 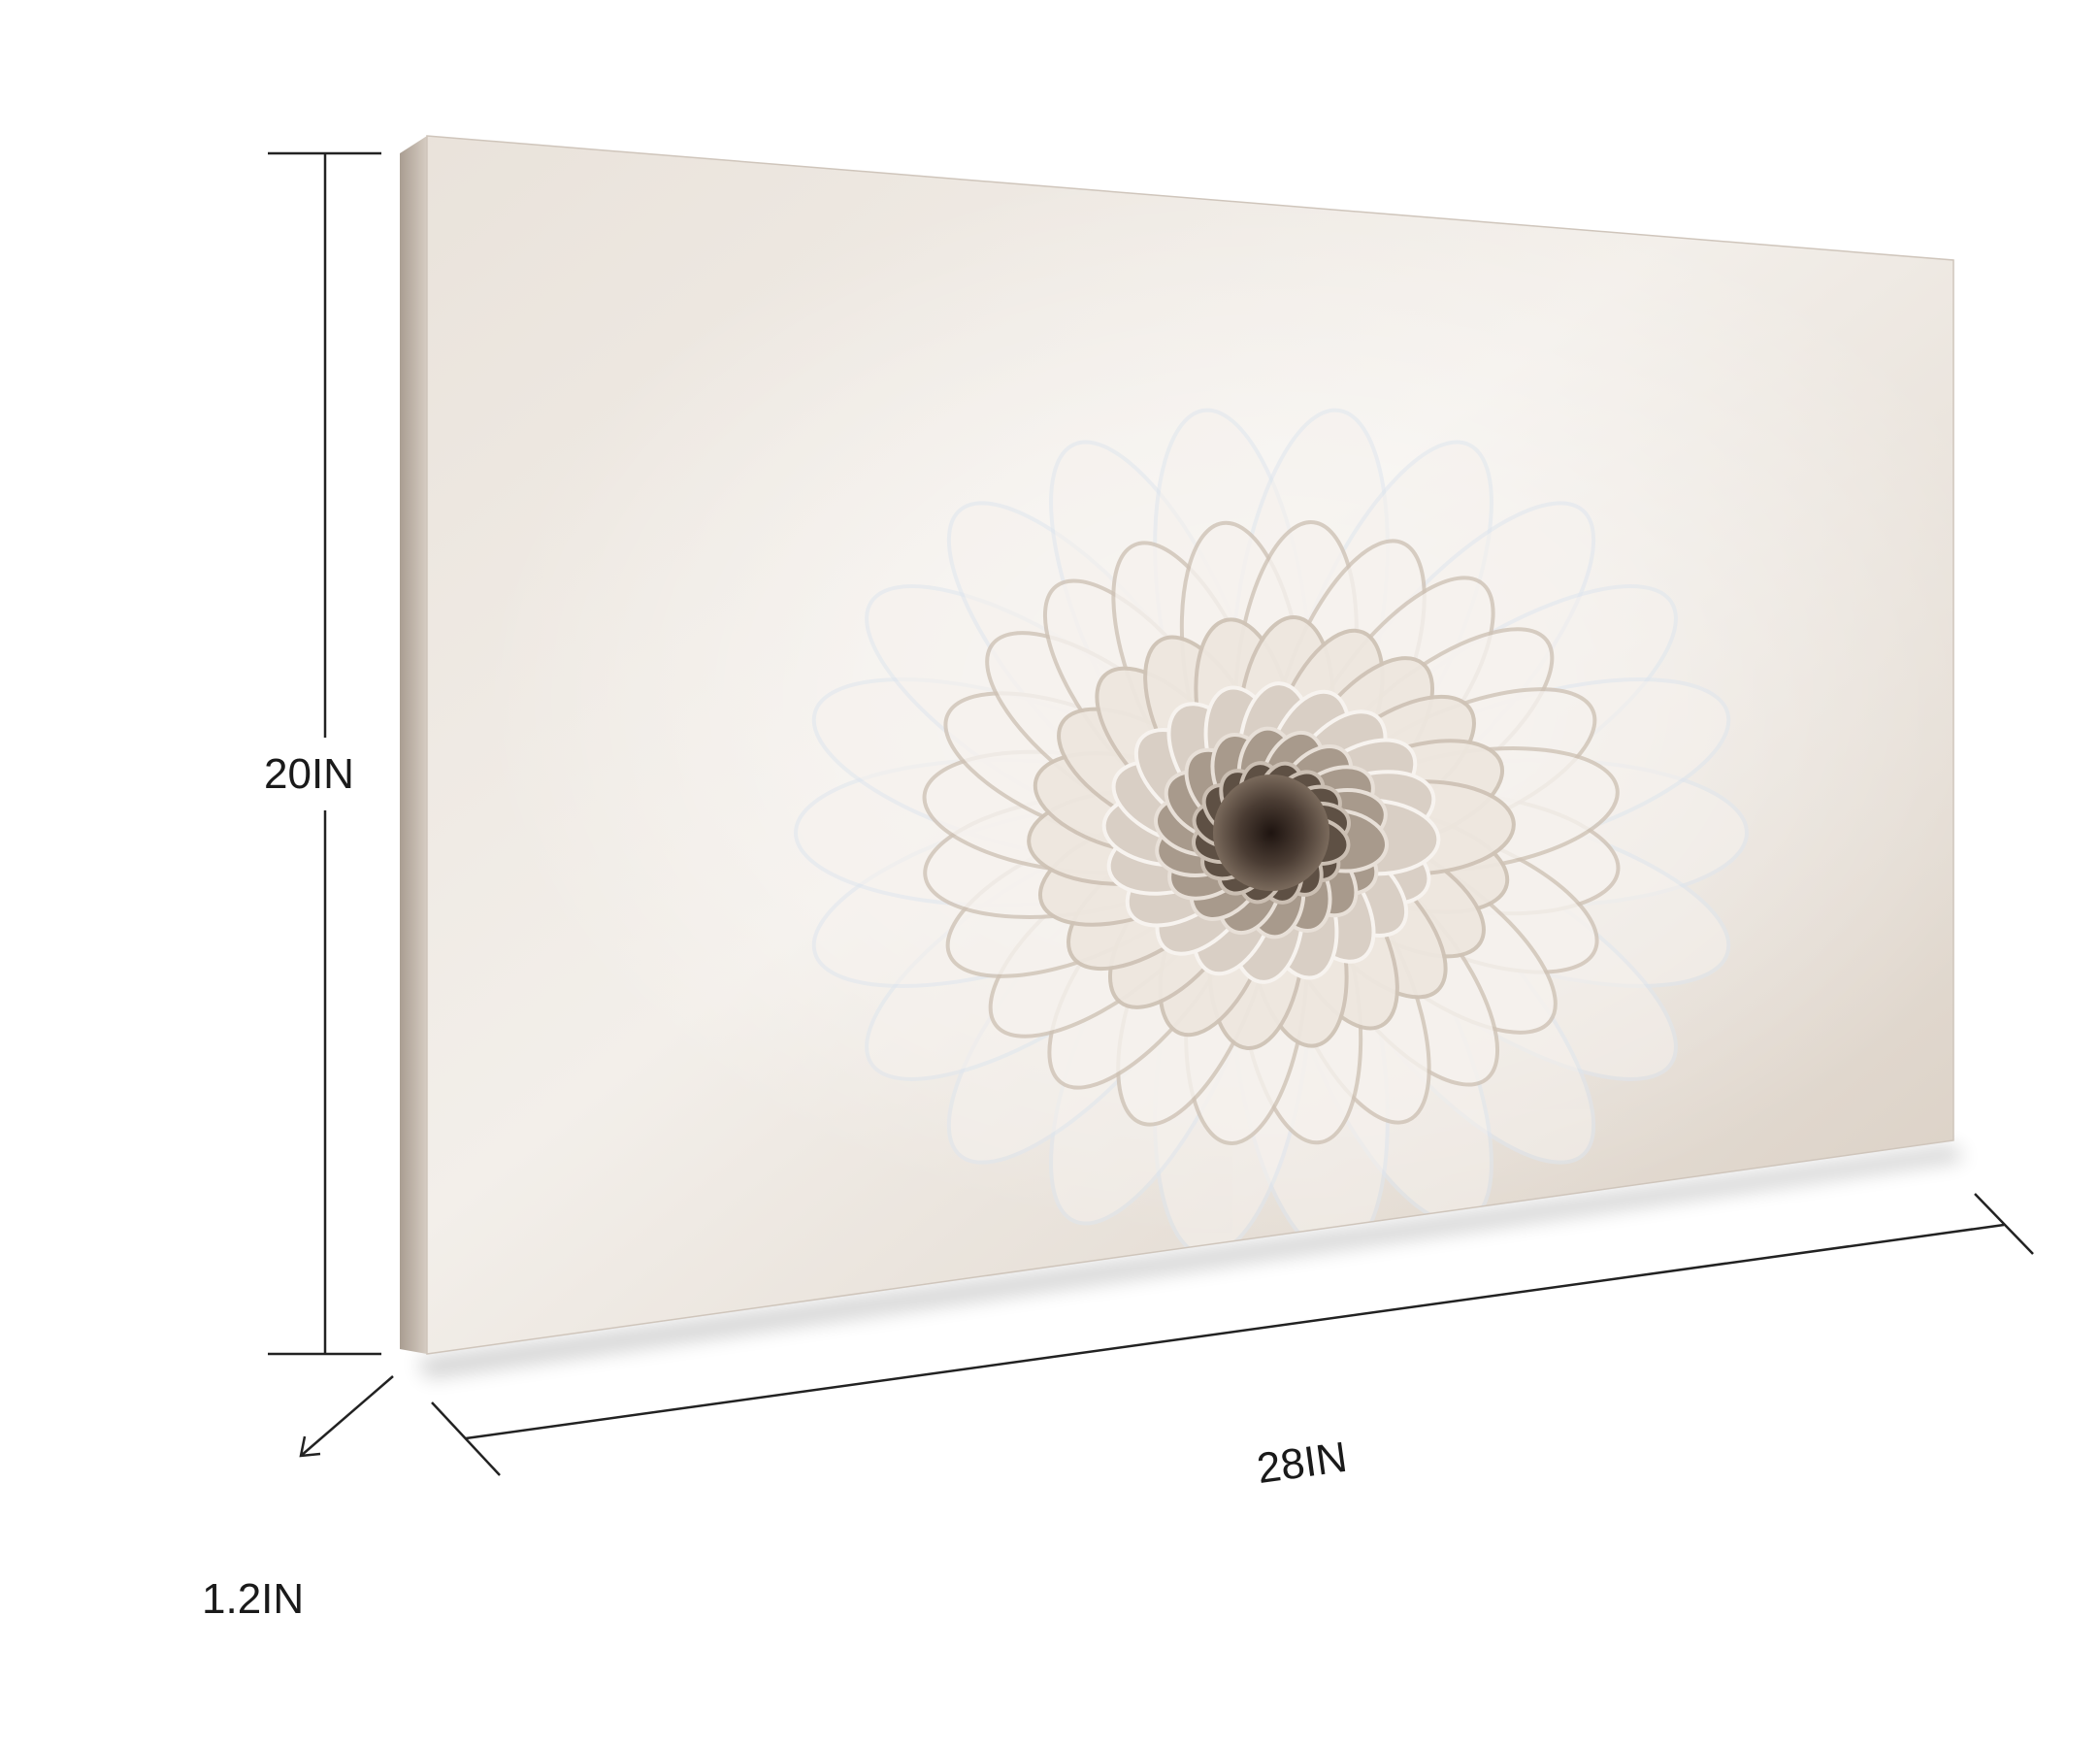 What do you see at coordinates (310, 1447) in the screenshot?
I see `depth-arrowhead` at bounding box center [310, 1447].